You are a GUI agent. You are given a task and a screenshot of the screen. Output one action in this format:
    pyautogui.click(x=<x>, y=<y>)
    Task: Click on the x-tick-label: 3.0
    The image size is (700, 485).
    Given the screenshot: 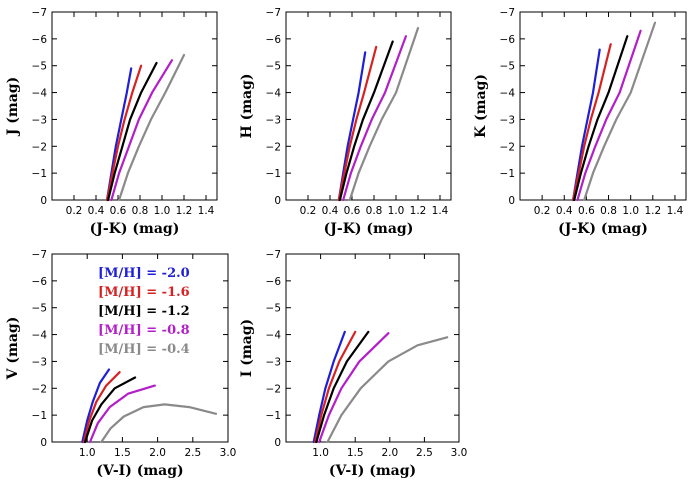 What is the action you would take?
    pyautogui.click(x=228, y=453)
    